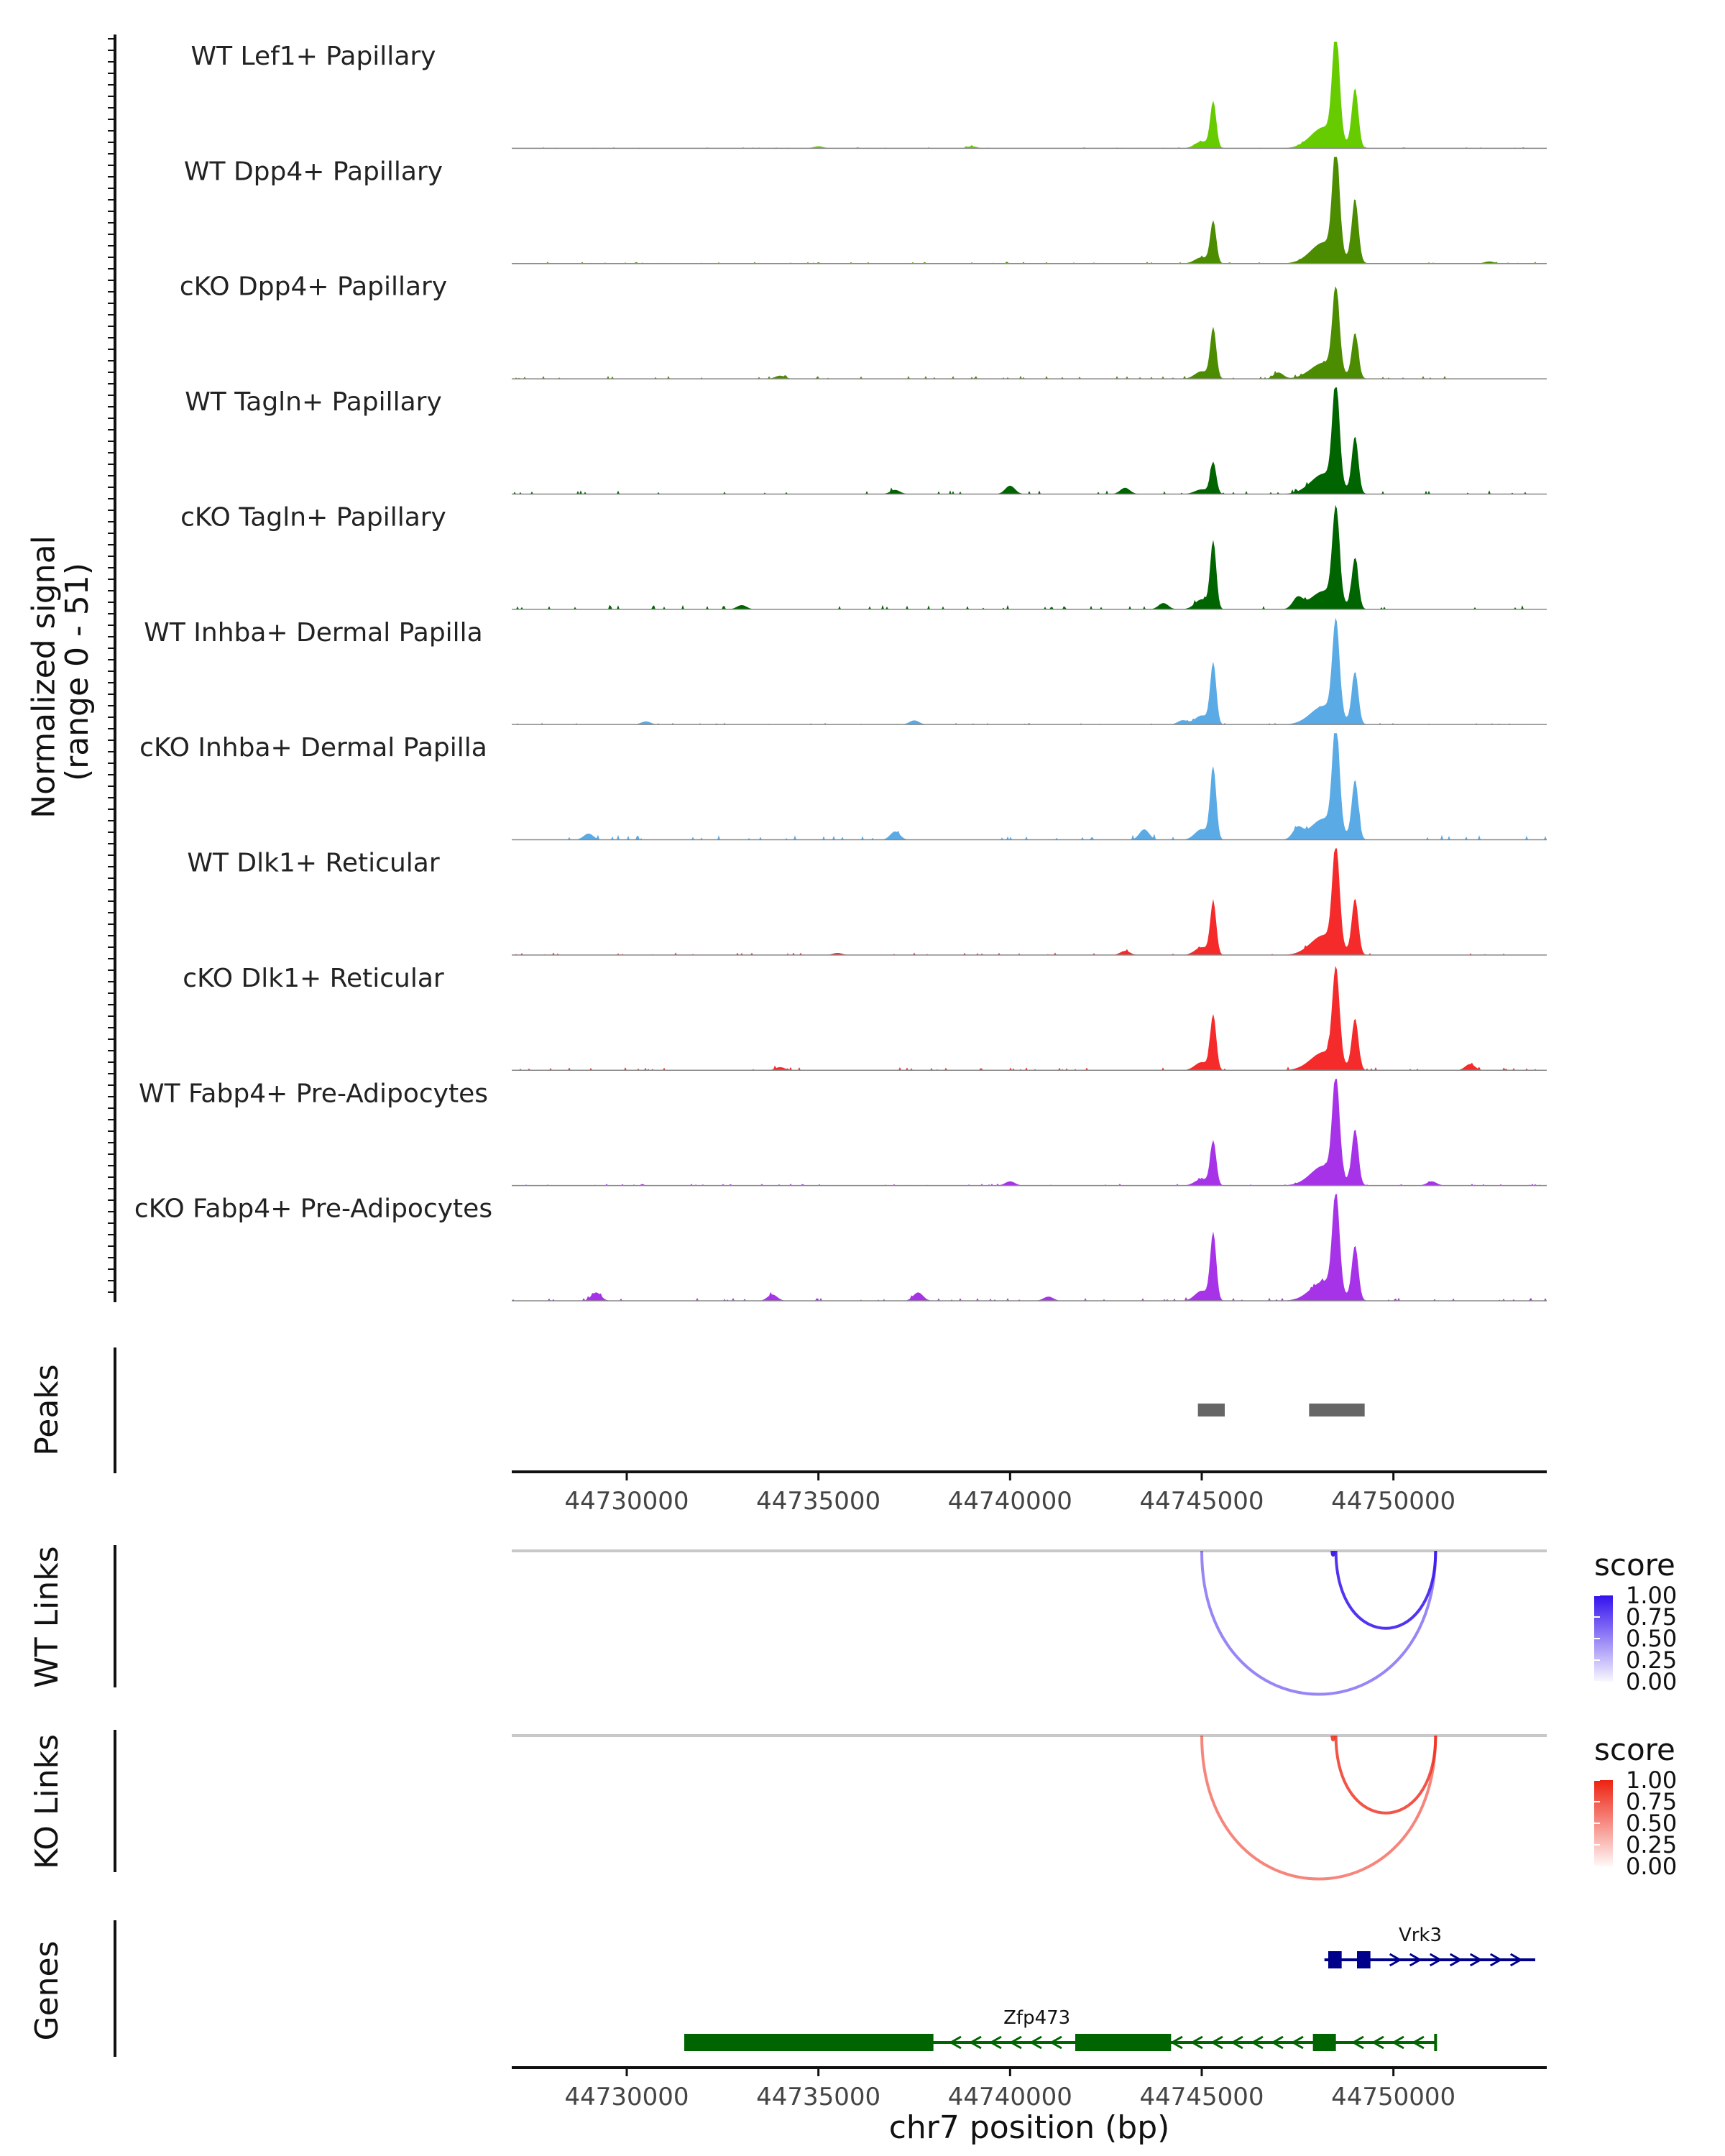 This screenshot has width=1725, height=2156. I want to click on gene-name-label: Zfp473, so click(1036, 2018).